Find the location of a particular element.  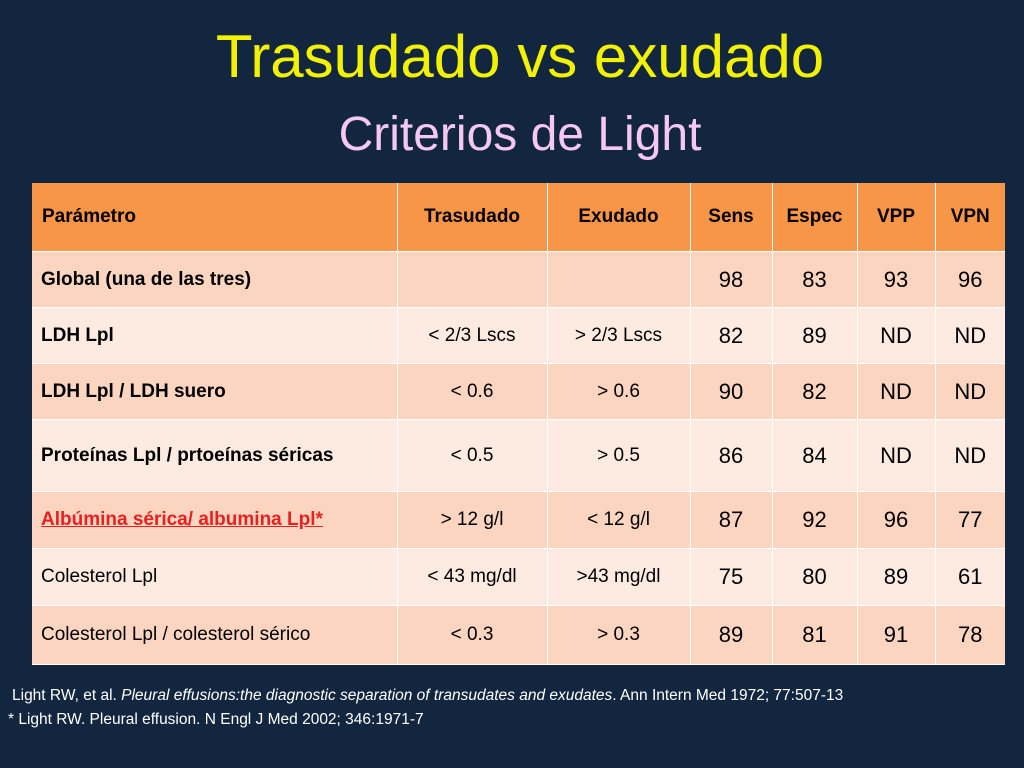

header-vpp: VPP is located at coordinates (896, 217).